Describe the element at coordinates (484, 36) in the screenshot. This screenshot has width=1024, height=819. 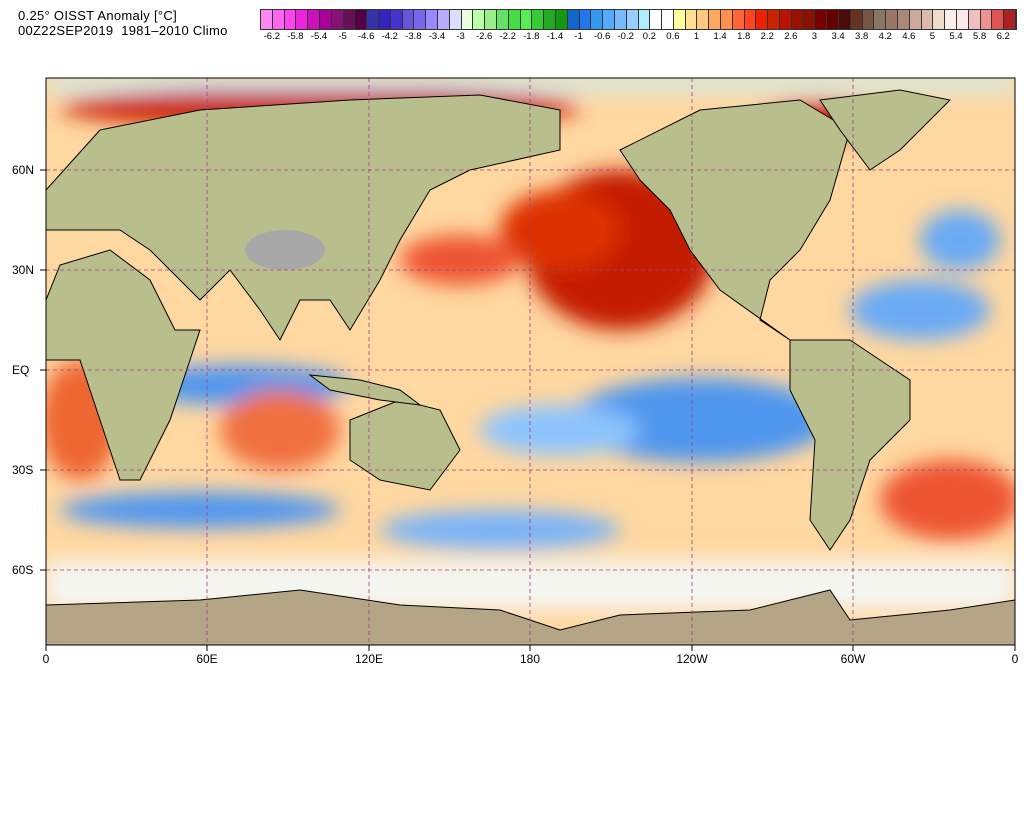
I see `colorbar-label: -2.6` at that location.